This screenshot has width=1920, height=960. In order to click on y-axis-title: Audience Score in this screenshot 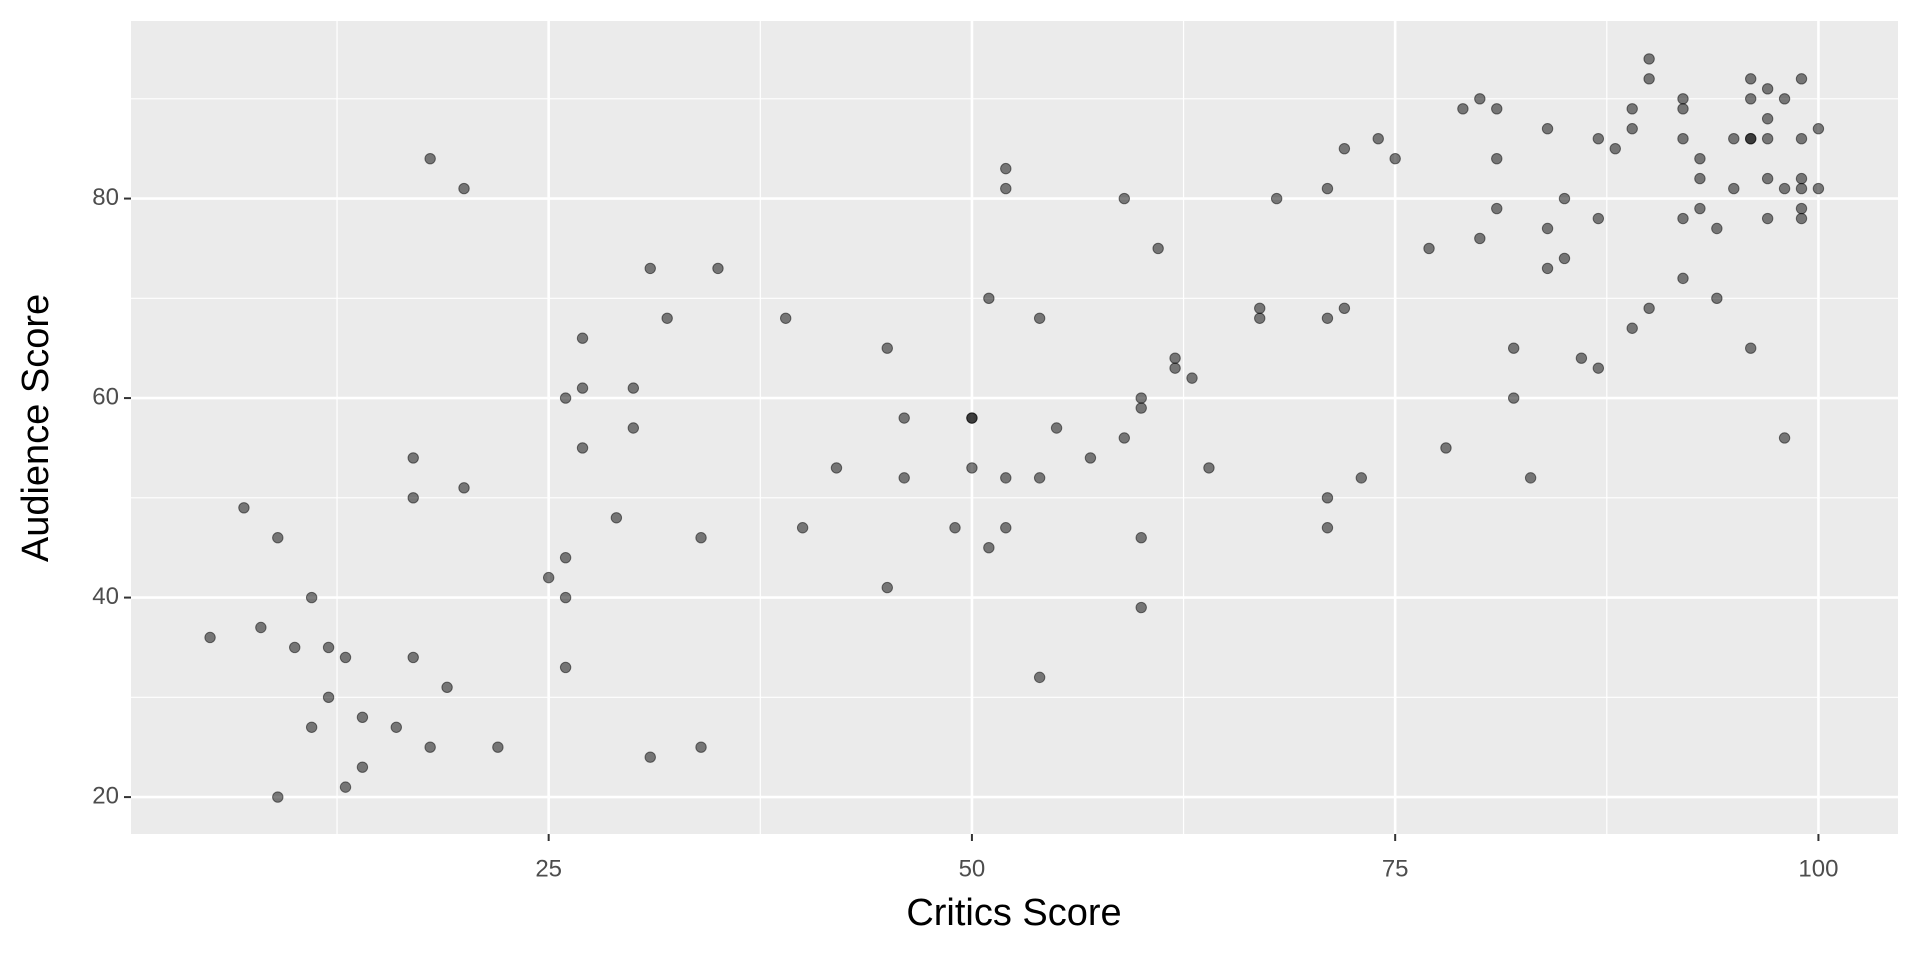, I will do `click(36, 428)`.